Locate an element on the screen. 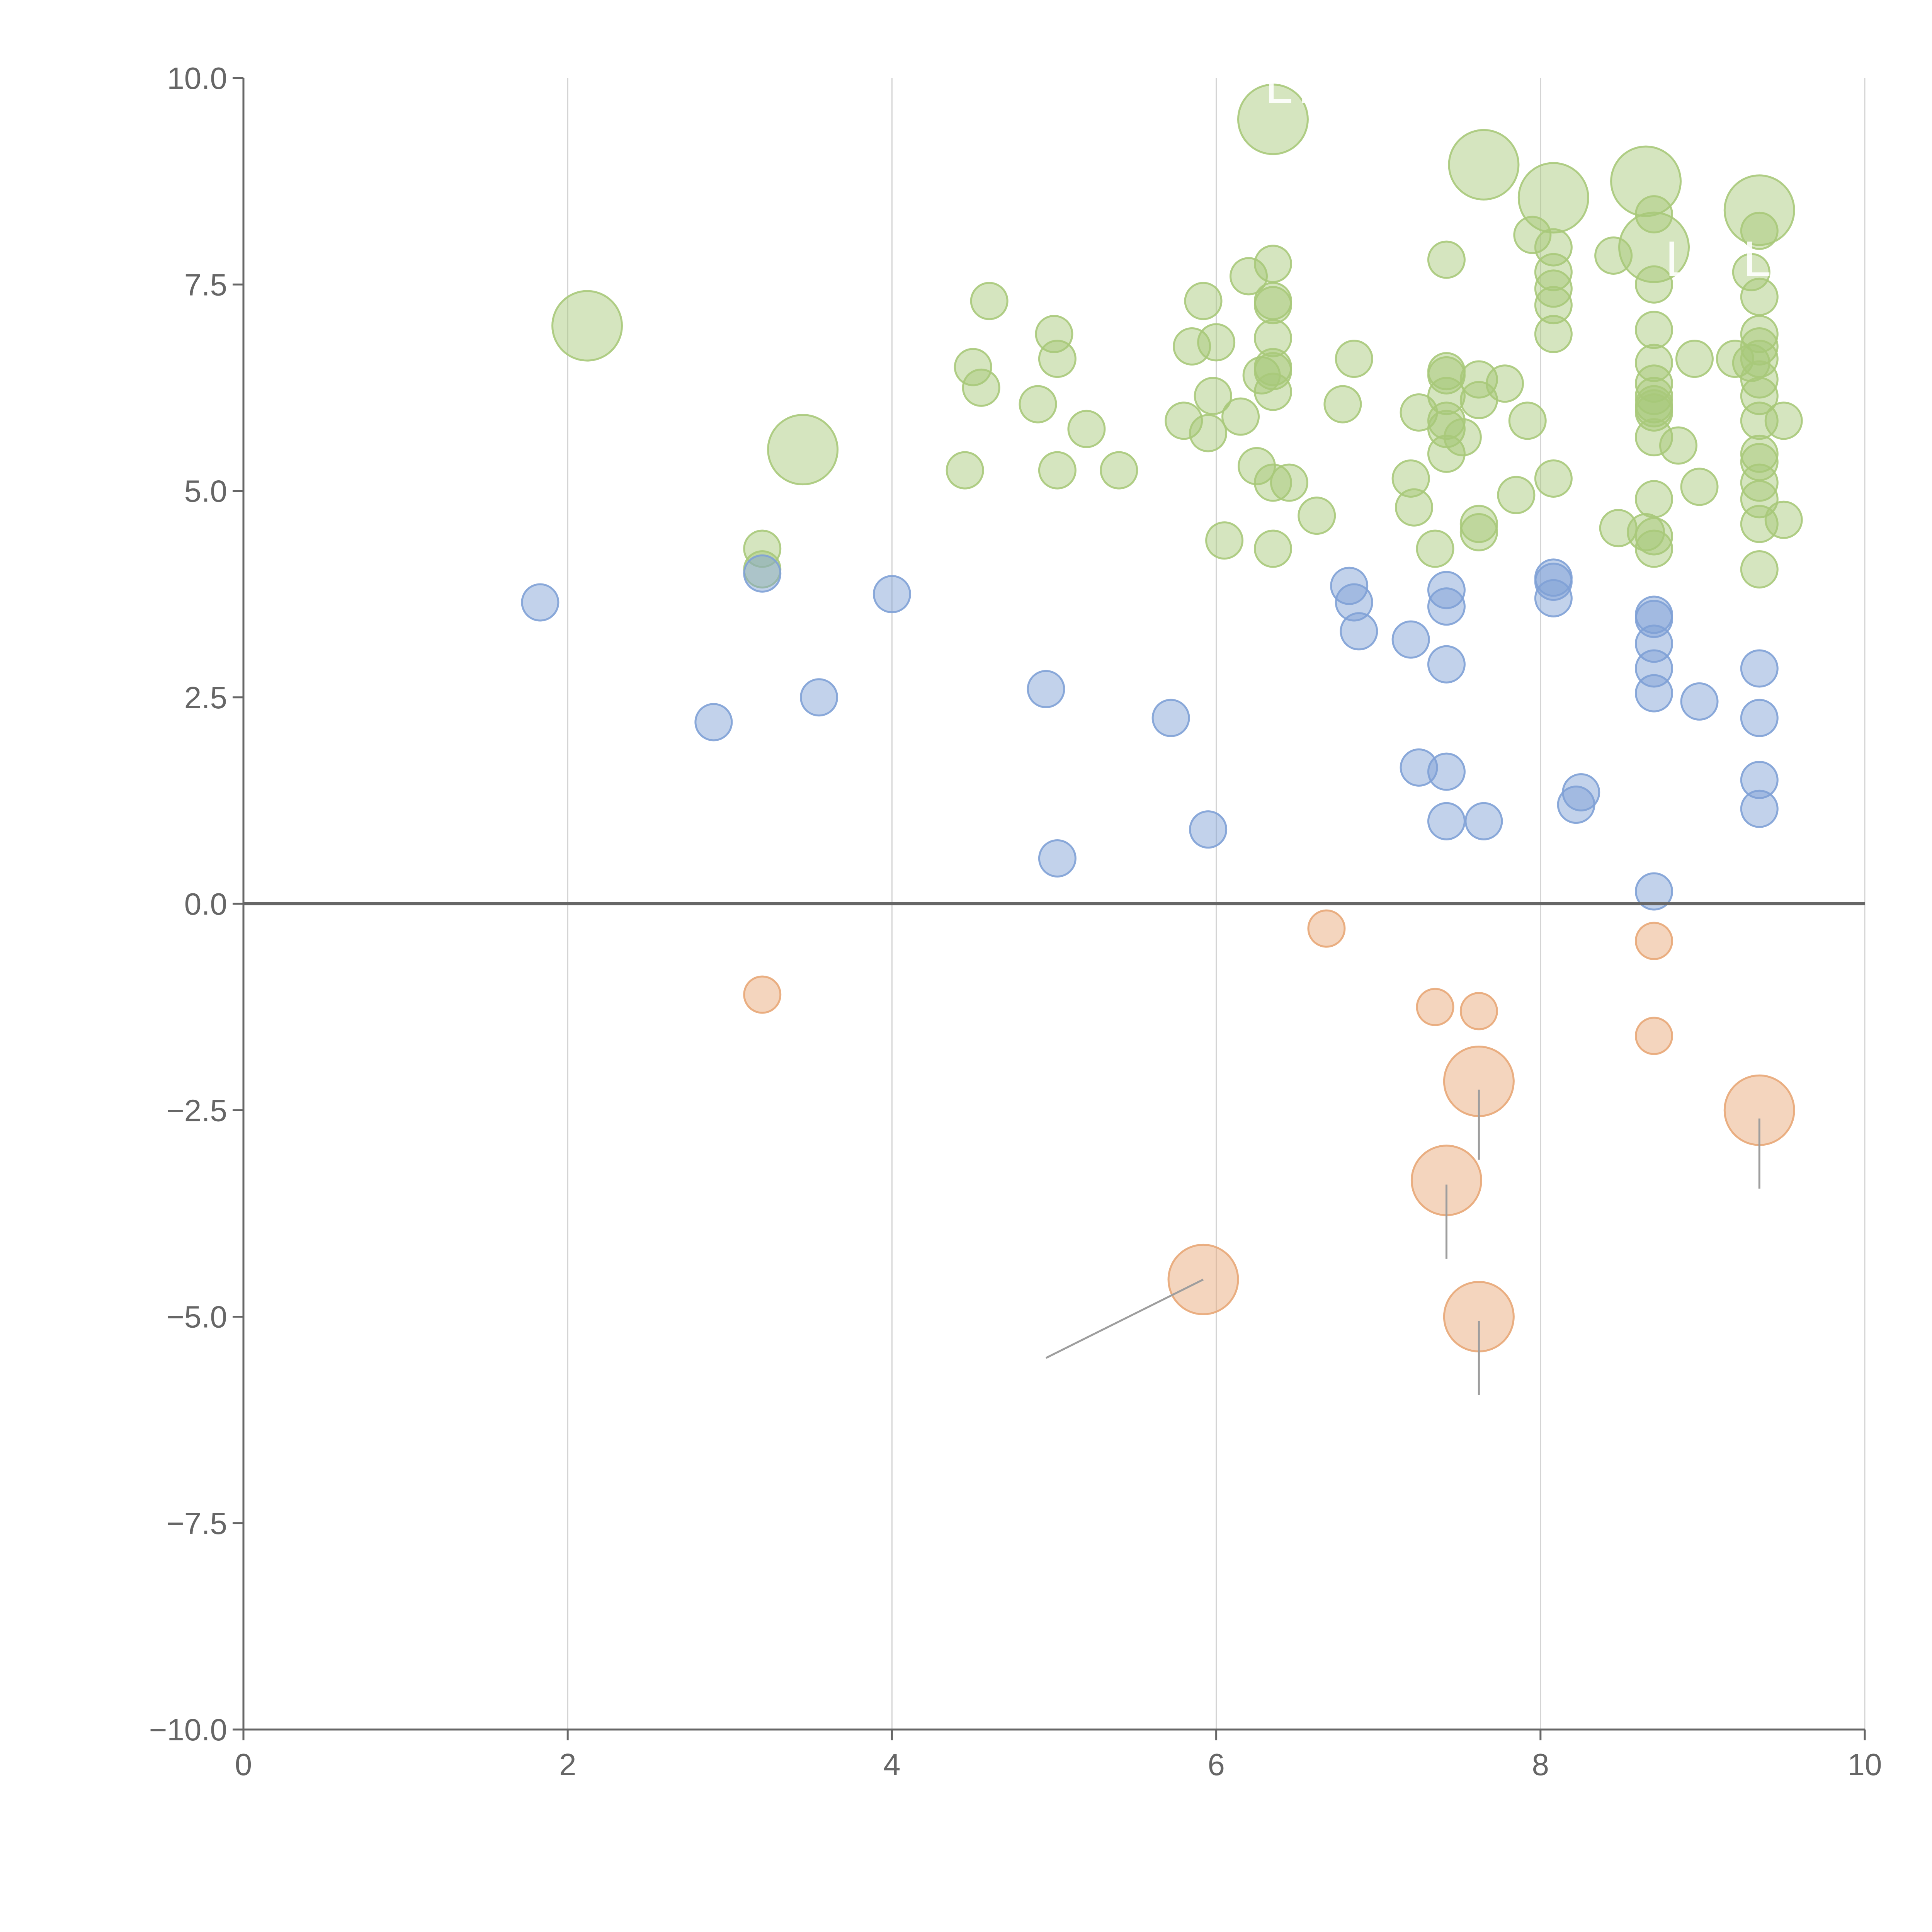  y-tick-label: 2.5 is located at coordinates (205, 698).